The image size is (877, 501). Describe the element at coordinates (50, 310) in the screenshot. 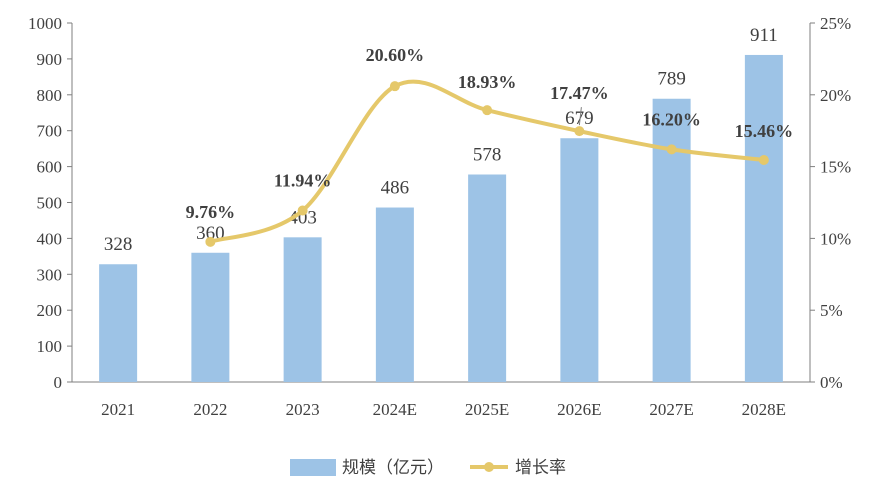

I see `left-tick-label: 200` at that location.